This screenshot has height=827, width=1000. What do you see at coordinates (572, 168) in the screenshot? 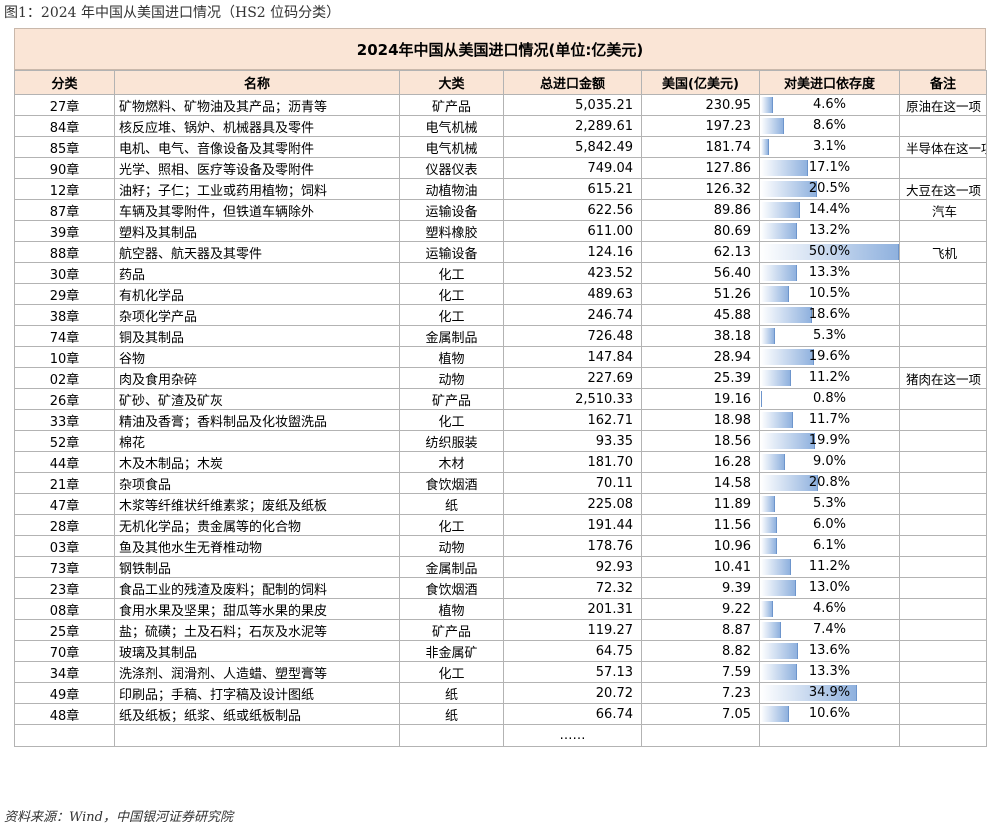
I see `cell-total: 749.04` at bounding box center [572, 168].